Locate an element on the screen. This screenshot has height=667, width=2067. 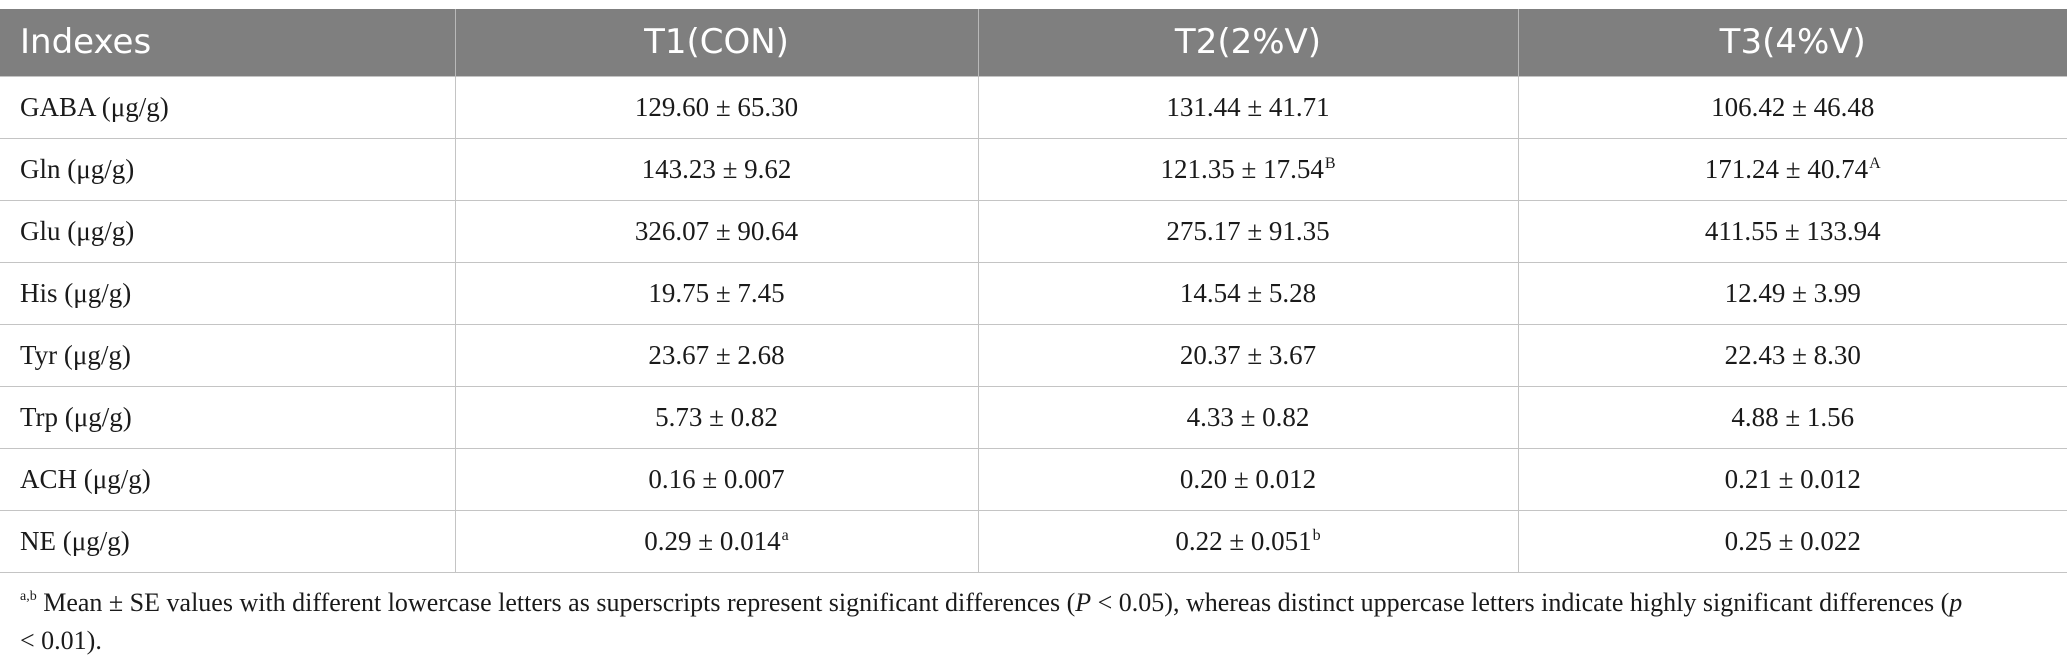
cell-value: 326.07 ± 90.64 is located at coordinates (716, 231).